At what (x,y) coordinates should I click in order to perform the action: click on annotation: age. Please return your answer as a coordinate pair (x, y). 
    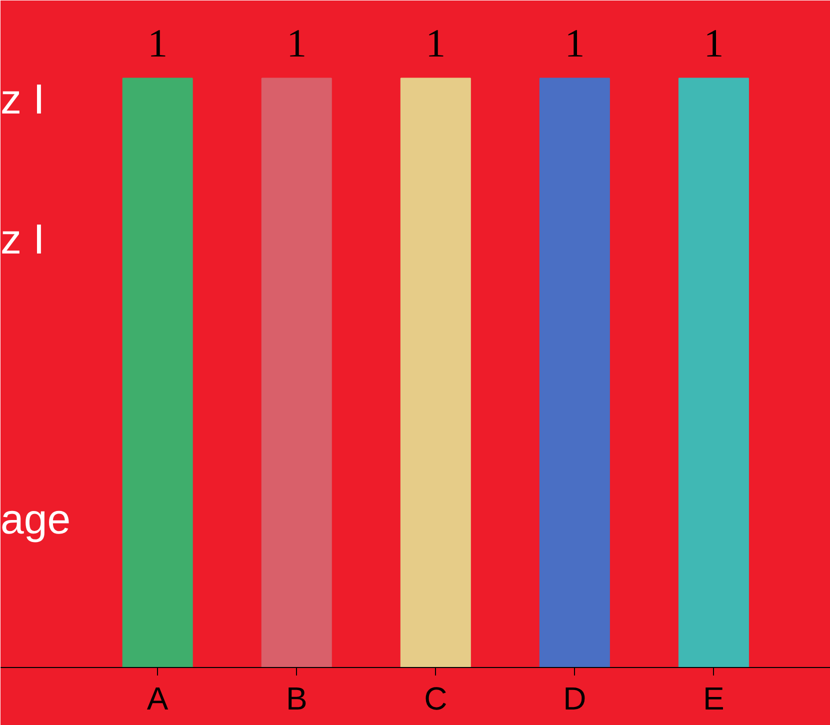
    Looking at the image, I should click on (35, 519).